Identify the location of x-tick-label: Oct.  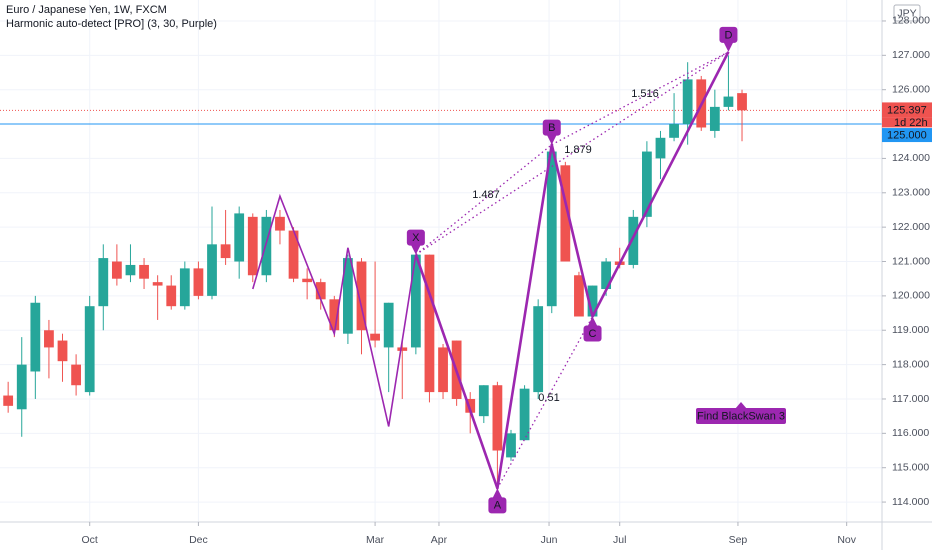
(90, 540).